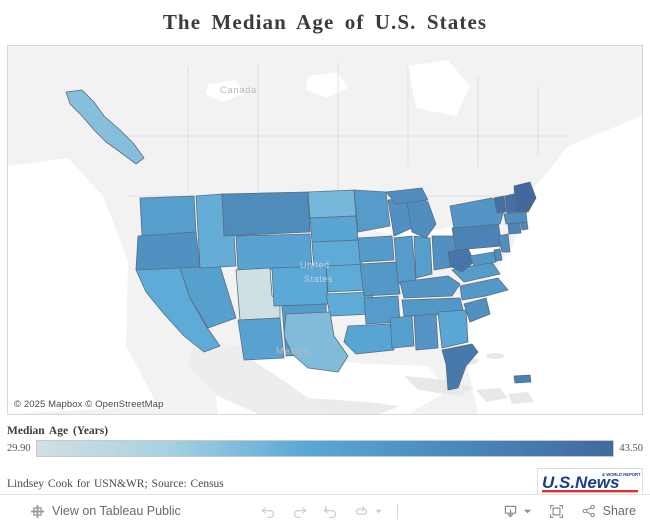 The image size is (650, 527). I want to click on legend: Median Age (Years) 29.90 43.50, so click(325, 441).